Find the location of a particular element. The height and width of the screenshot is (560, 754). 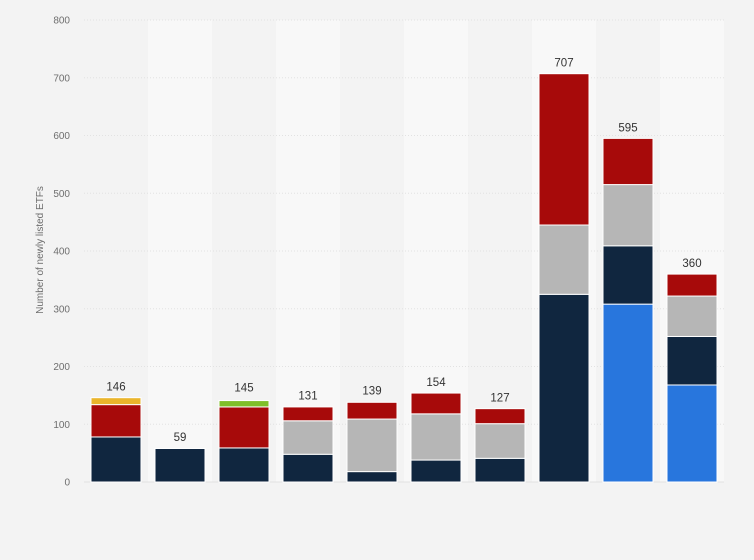

y-tick-label: 700 is located at coordinates (61, 78).